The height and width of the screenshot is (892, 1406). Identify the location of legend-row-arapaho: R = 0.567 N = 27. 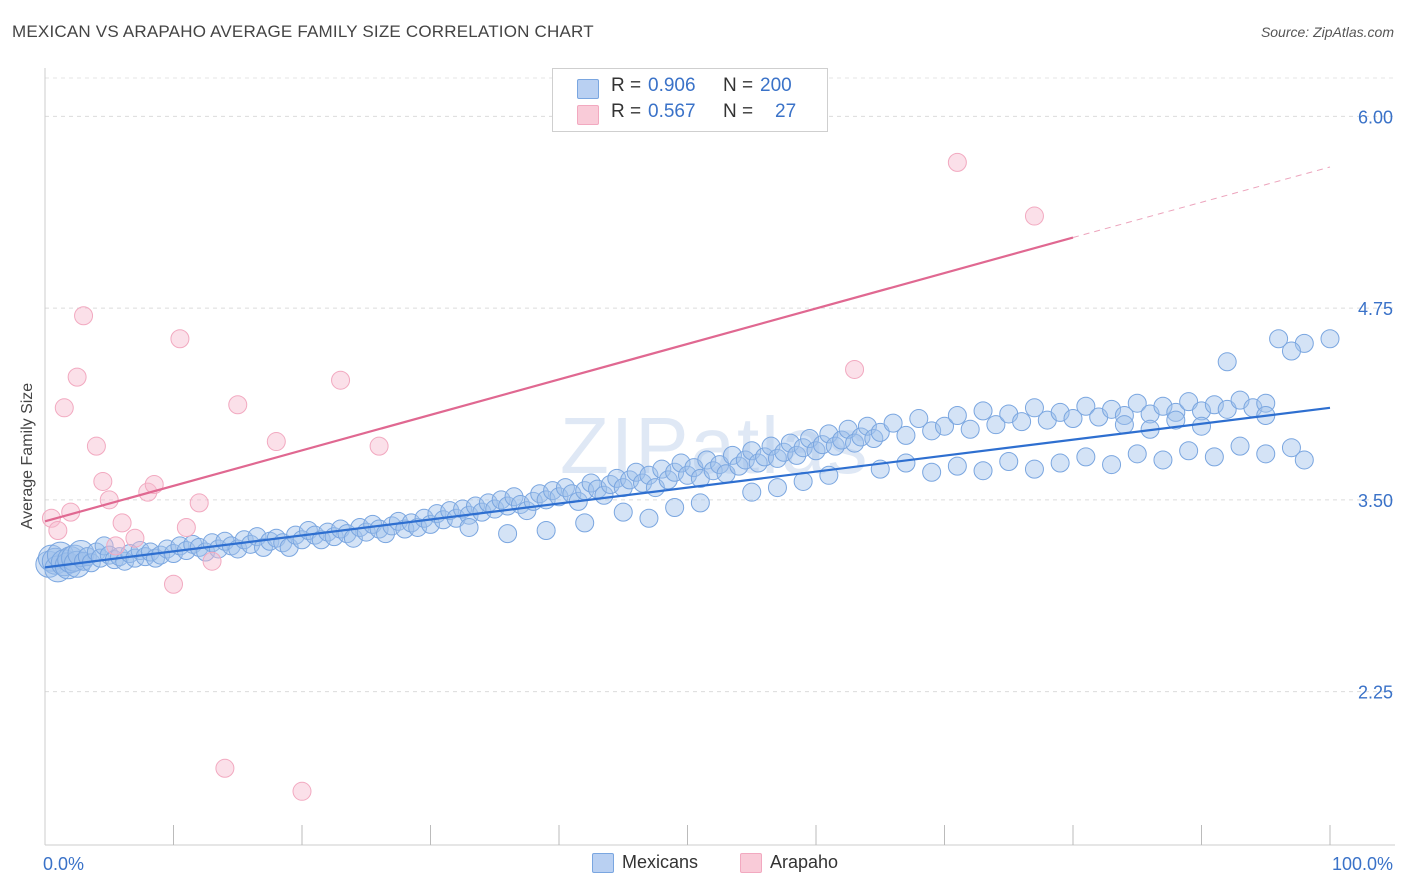
(690, 114).